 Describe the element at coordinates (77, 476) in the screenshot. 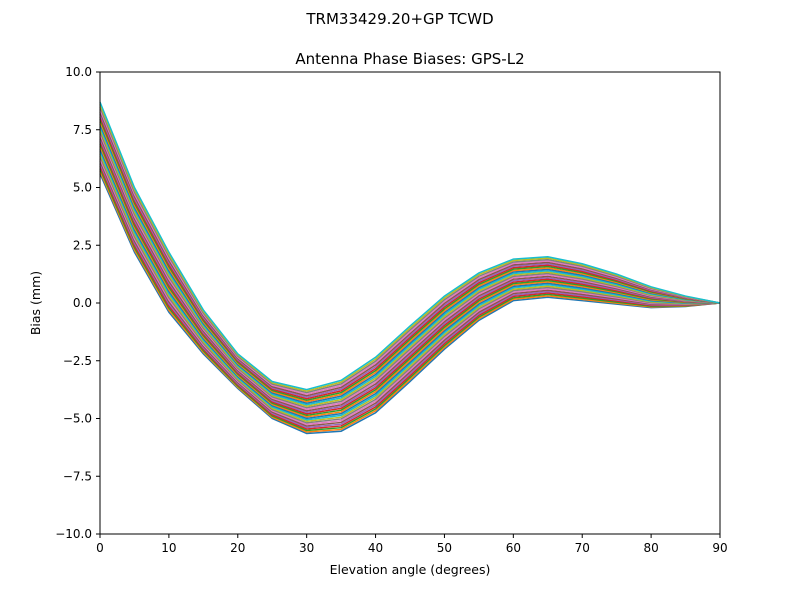

I see `y-tick-label: −7.5` at that location.